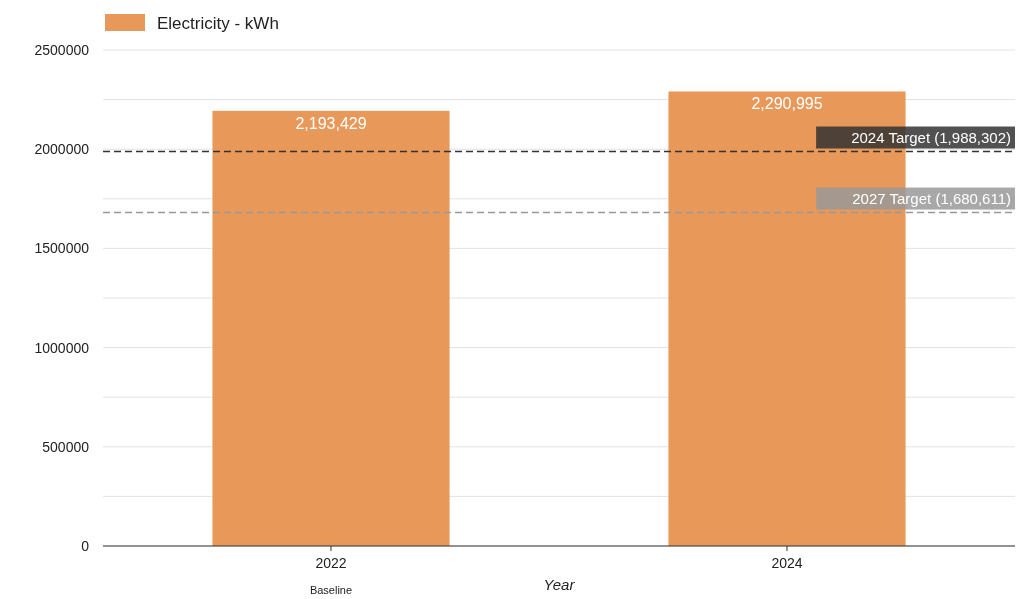 The width and height of the screenshot is (1032, 599). I want to click on x-tick-label: 2022, so click(331, 563).